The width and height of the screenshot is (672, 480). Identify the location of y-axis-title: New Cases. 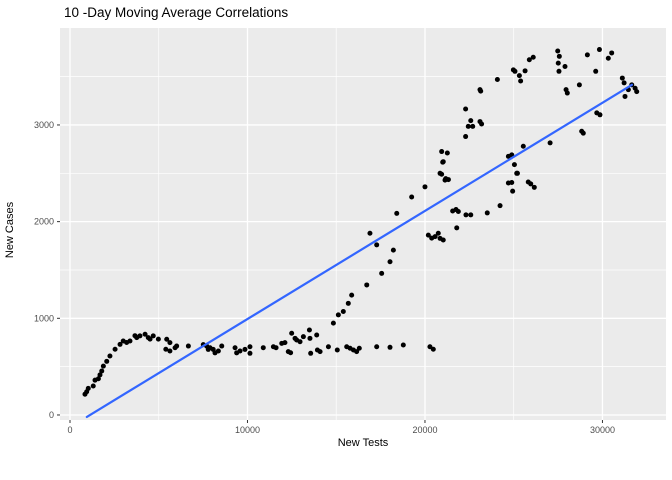
(10, 230).